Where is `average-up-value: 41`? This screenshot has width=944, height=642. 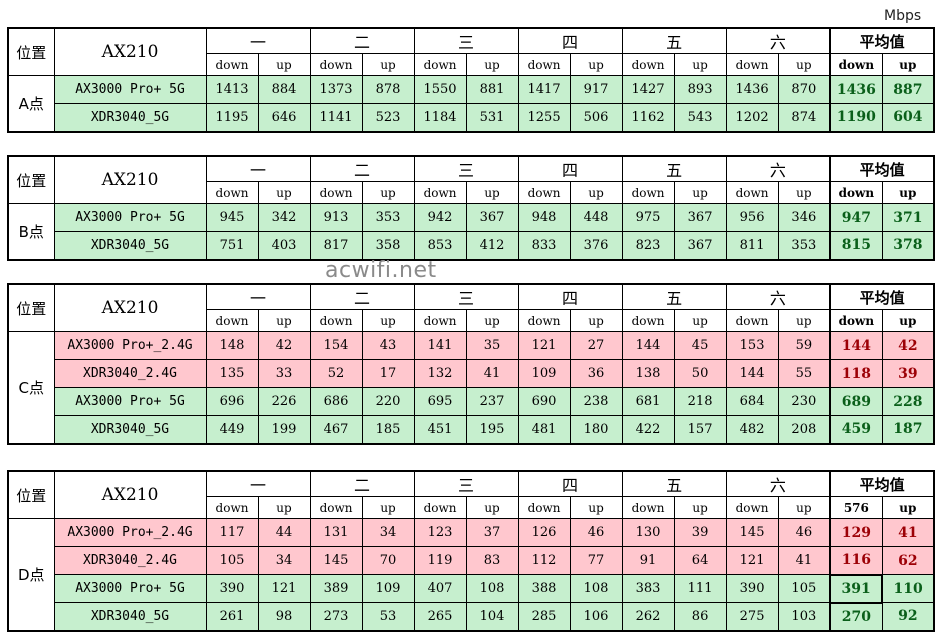
average-up-value: 41 is located at coordinates (908, 532).